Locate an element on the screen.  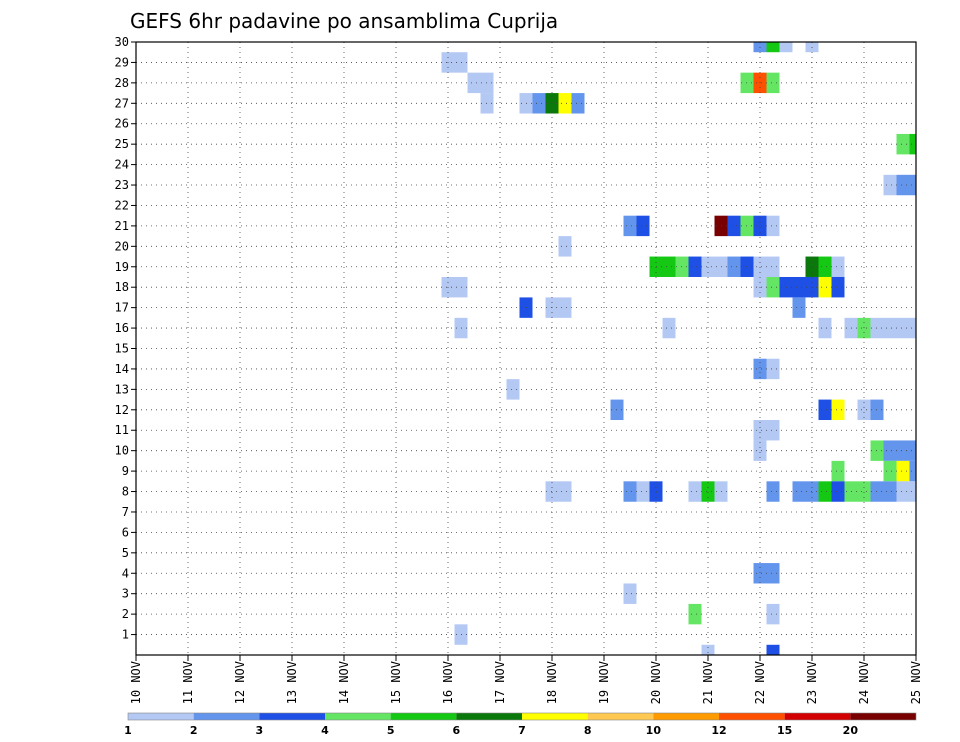
y-tick-label: 11 is located at coordinates (122, 430).